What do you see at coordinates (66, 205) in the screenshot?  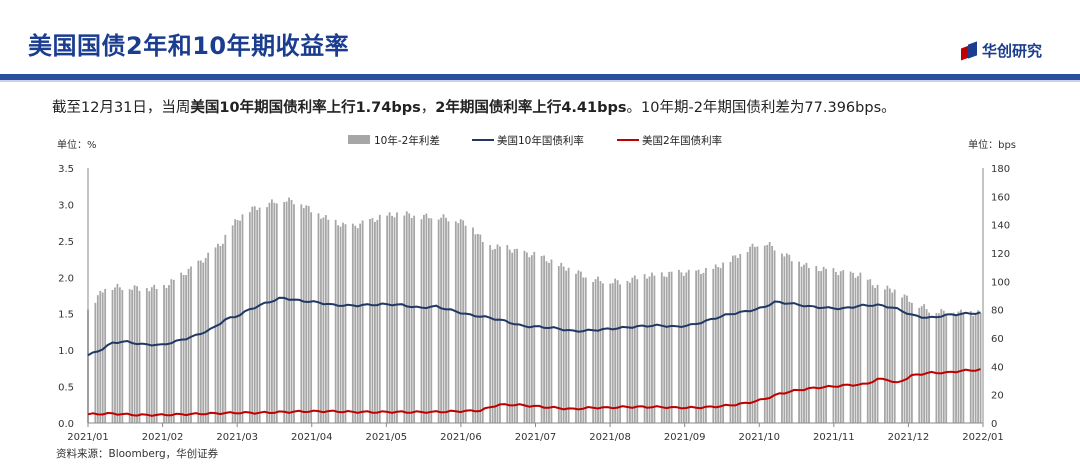 I see `left-tick-label: 3.0` at bounding box center [66, 205].